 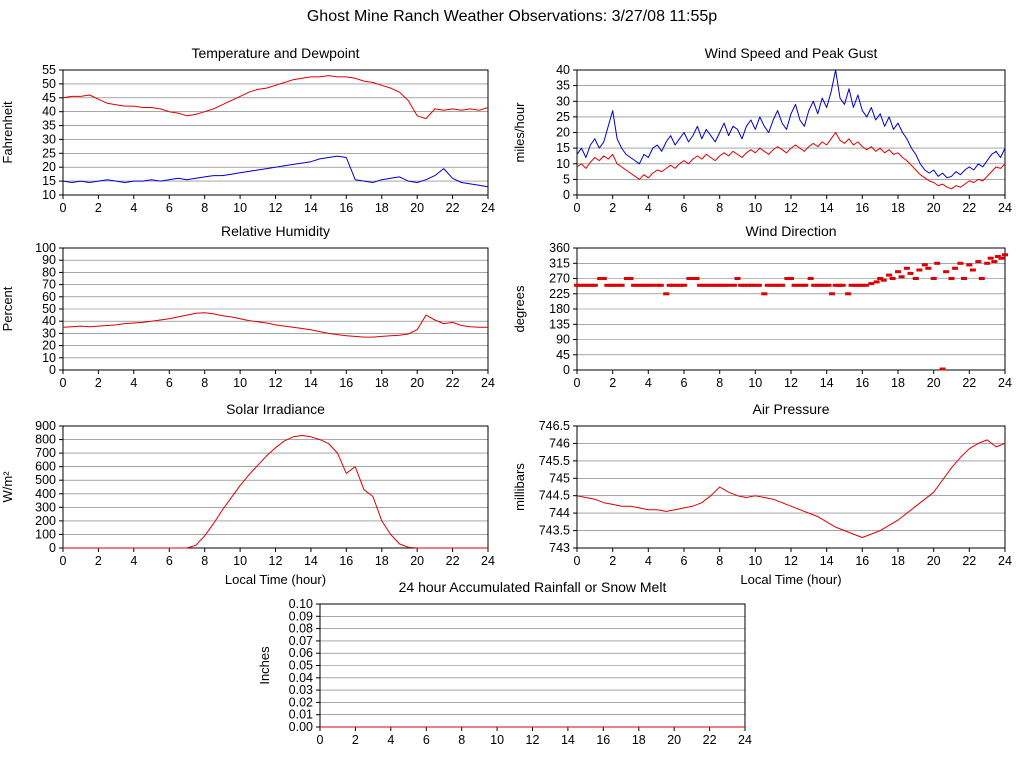 I want to click on svg-text: 800, so click(x=45, y=440).